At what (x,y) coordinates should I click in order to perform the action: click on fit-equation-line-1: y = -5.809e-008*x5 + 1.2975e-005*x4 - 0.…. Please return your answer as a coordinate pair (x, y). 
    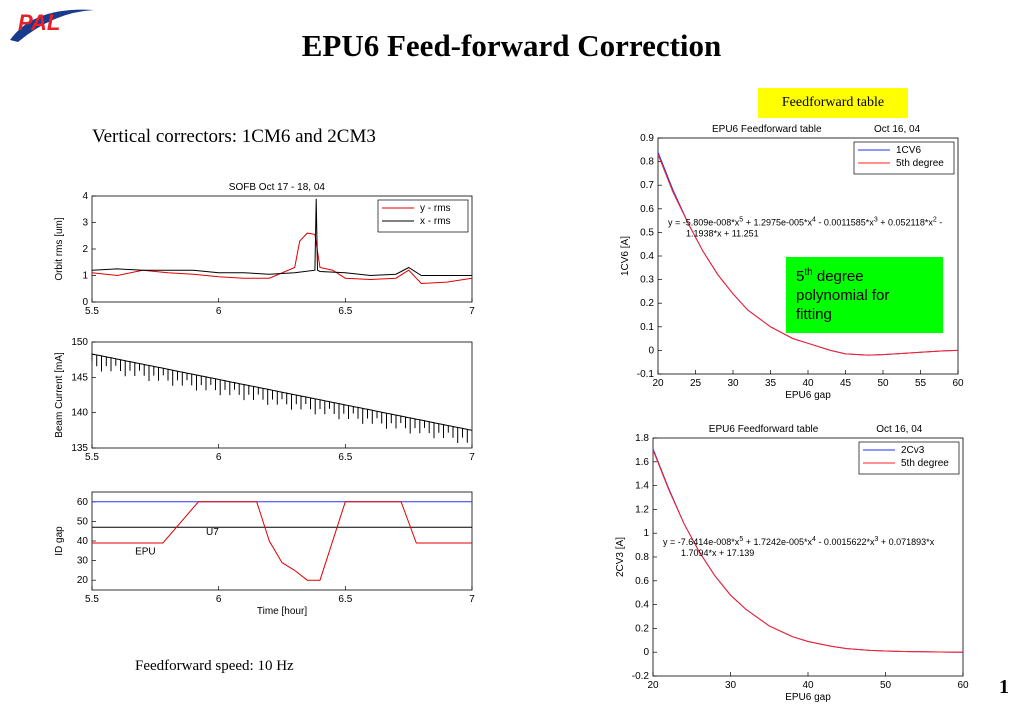
    Looking at the image, I should click on (805, 221).